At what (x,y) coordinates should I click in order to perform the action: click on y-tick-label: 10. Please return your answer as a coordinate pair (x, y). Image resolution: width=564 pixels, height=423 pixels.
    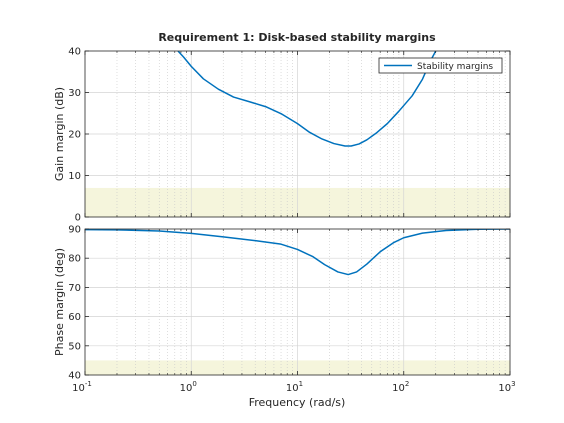
    Looking at the image, I should click on (74, 176).